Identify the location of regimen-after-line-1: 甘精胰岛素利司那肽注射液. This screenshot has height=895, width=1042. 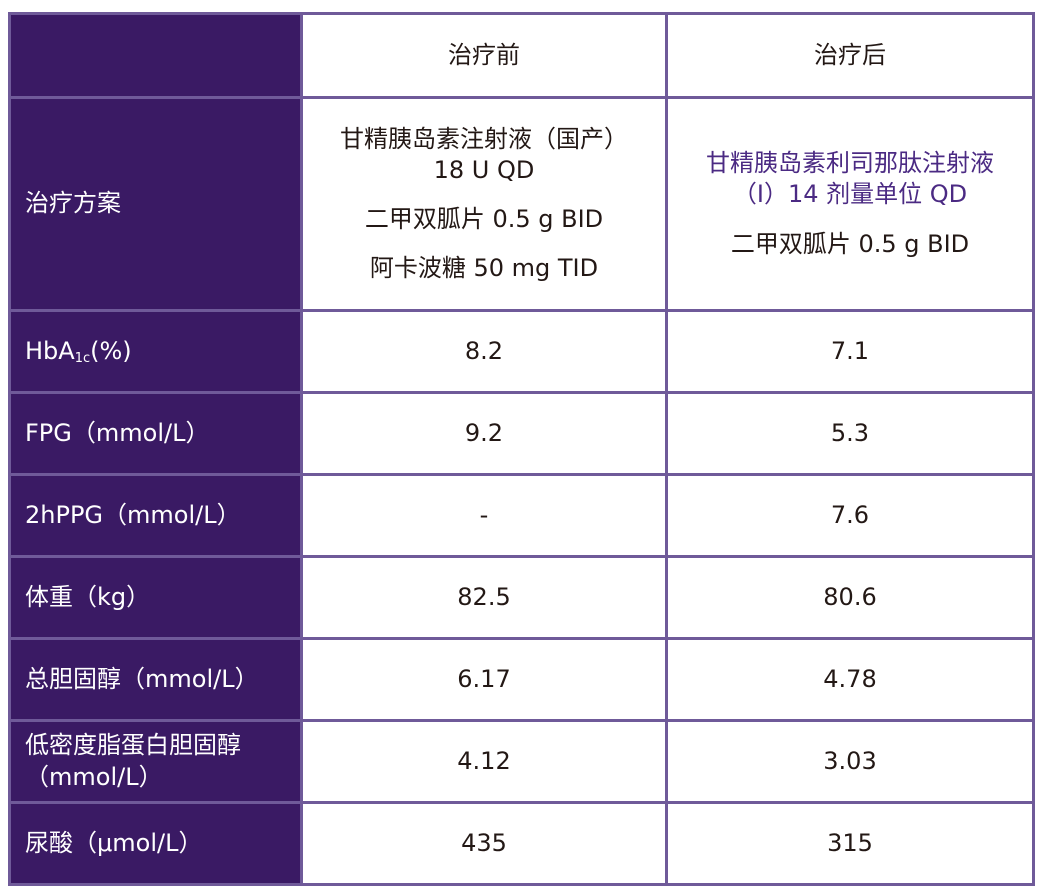
(850, 163).